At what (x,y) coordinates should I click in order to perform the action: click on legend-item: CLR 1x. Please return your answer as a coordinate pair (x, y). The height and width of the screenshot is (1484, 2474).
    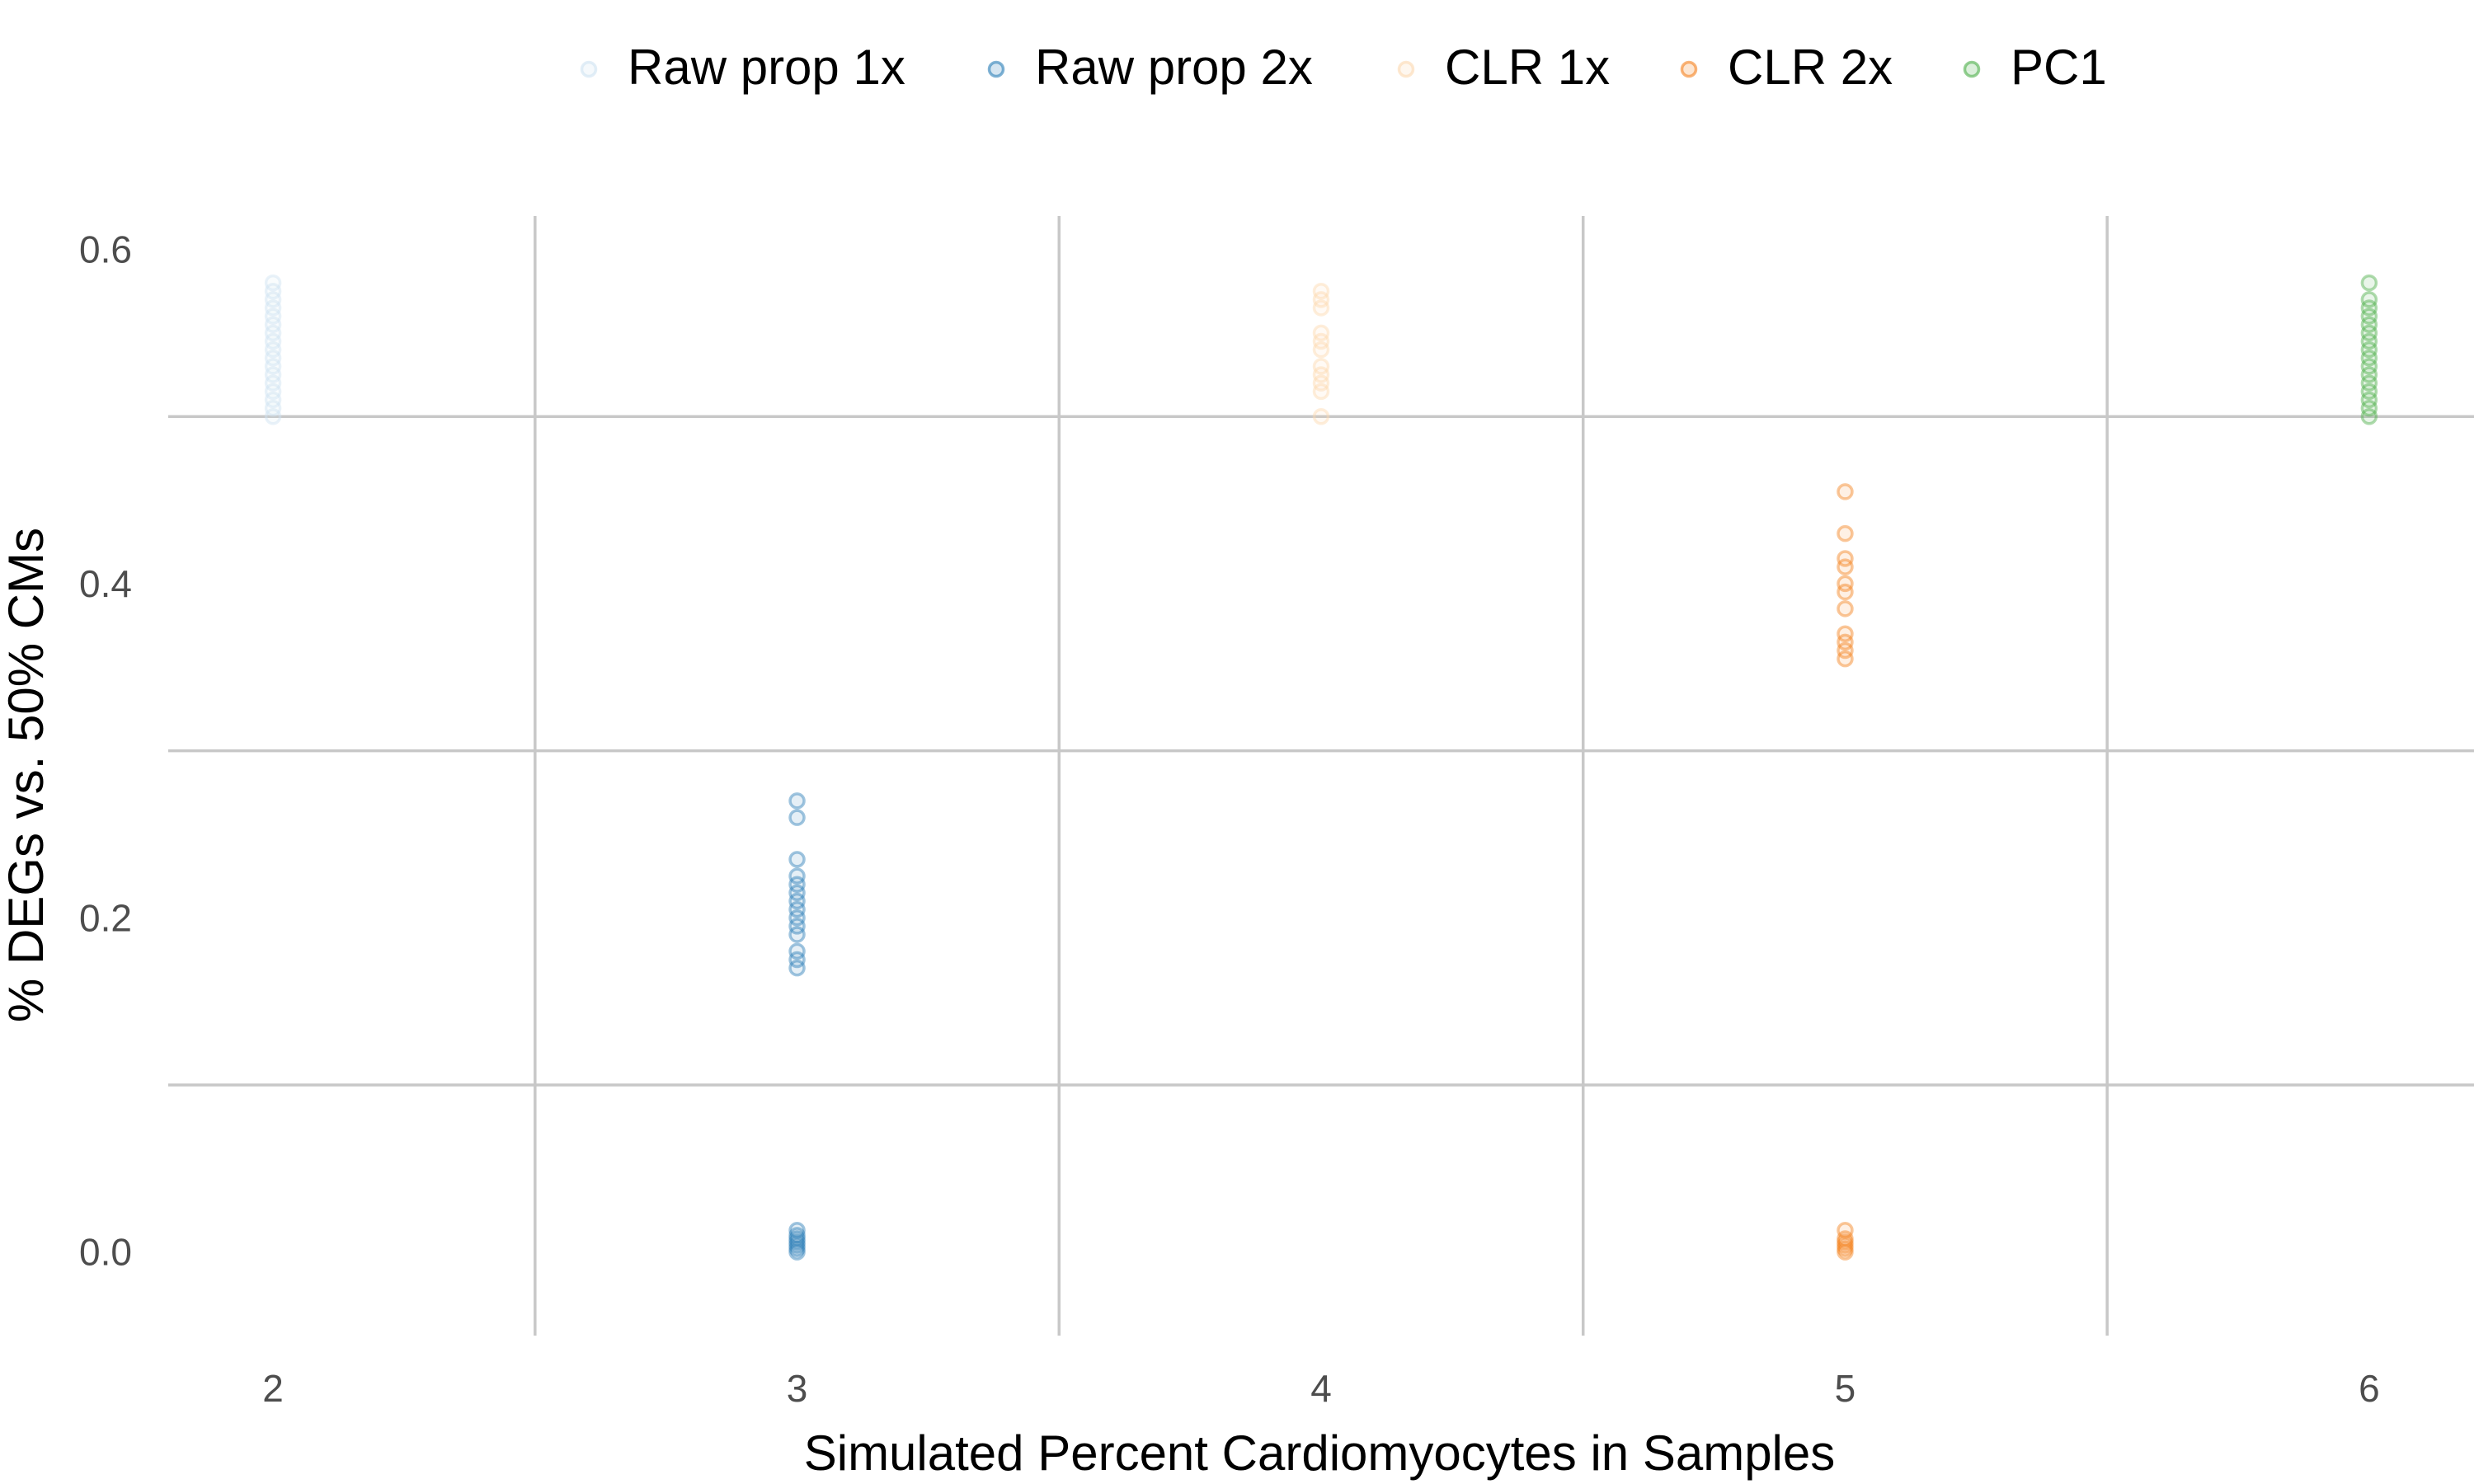
    Looking at the image, I should click on (1503, 67).